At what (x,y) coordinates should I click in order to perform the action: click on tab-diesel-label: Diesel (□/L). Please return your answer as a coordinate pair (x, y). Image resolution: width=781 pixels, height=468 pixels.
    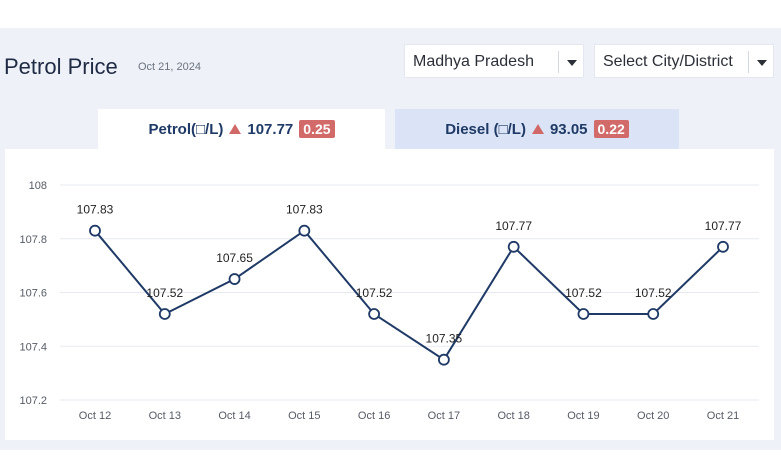
    Looking at the image, I should click on (485, 129).